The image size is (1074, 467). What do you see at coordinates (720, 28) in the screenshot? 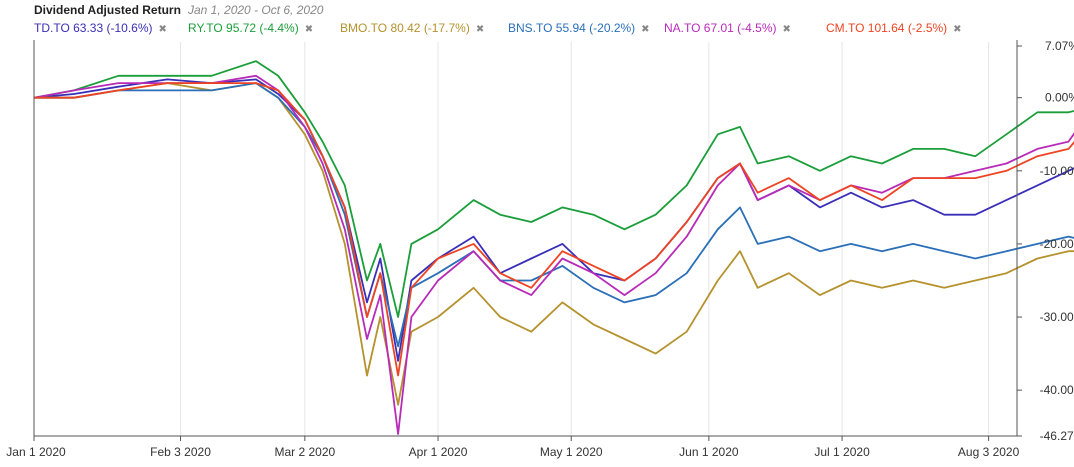
I see `legend-item-label: NA.TO 67.01 (-4.5%)` at bounding box center [720, 28].